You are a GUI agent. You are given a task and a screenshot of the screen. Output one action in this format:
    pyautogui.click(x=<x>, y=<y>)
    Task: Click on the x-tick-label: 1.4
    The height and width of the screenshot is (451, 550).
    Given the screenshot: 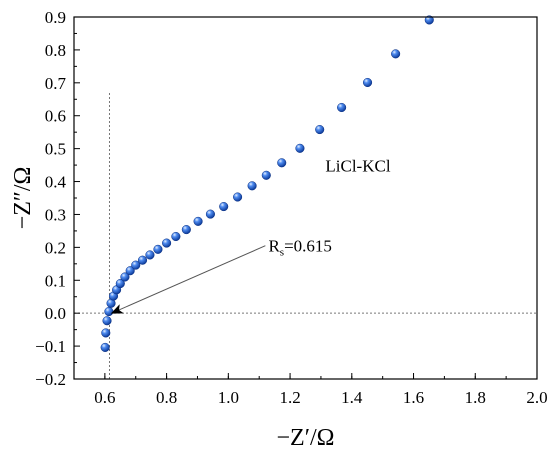 What is the action you would take?
    pyautogui.click(x=352, y=397)
    